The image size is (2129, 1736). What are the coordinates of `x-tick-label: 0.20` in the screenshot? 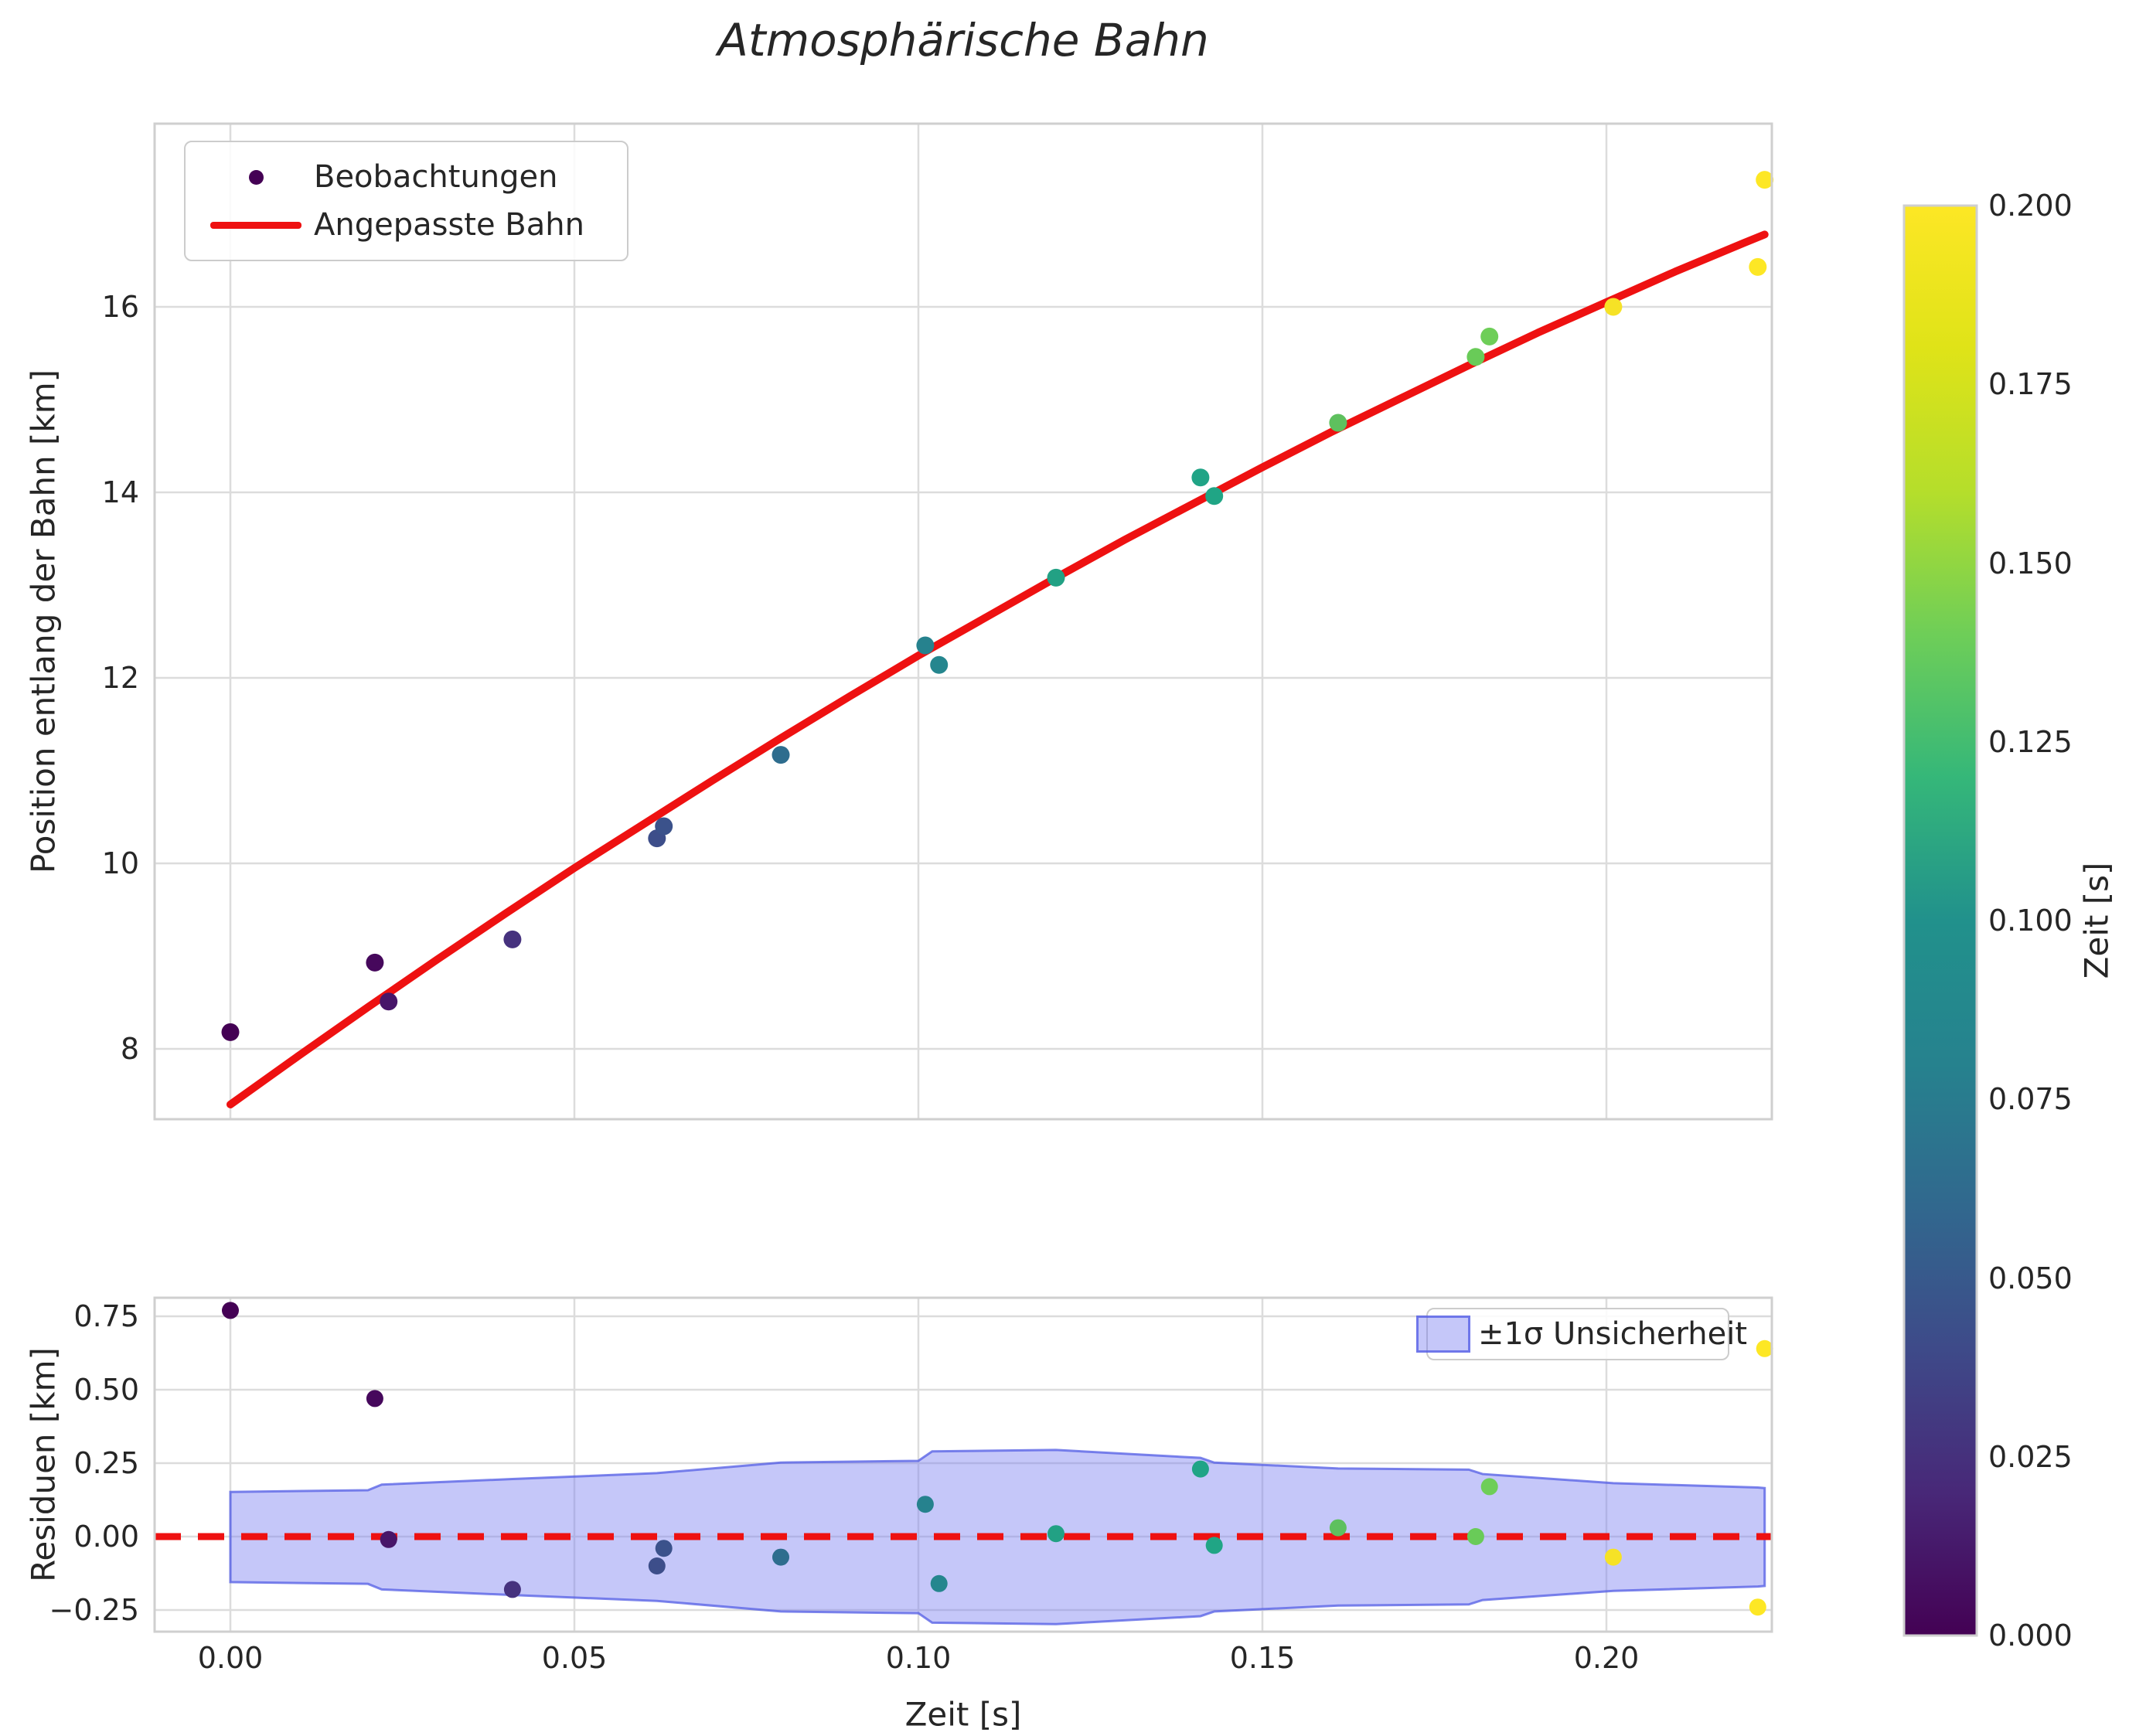 It's located at (1607, 1658).